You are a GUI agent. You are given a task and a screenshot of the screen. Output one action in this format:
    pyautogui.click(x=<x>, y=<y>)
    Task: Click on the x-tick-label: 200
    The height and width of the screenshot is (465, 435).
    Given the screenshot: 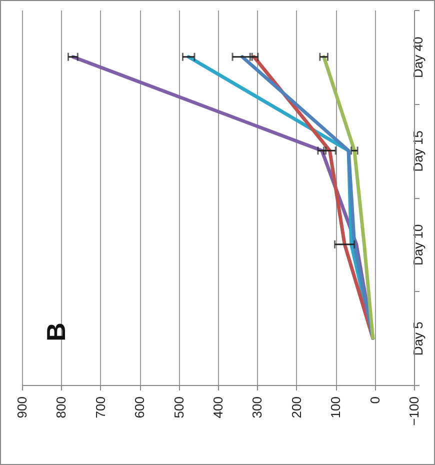 What is the action you would take?
    pyautogui.click(x=296, y=407)
    